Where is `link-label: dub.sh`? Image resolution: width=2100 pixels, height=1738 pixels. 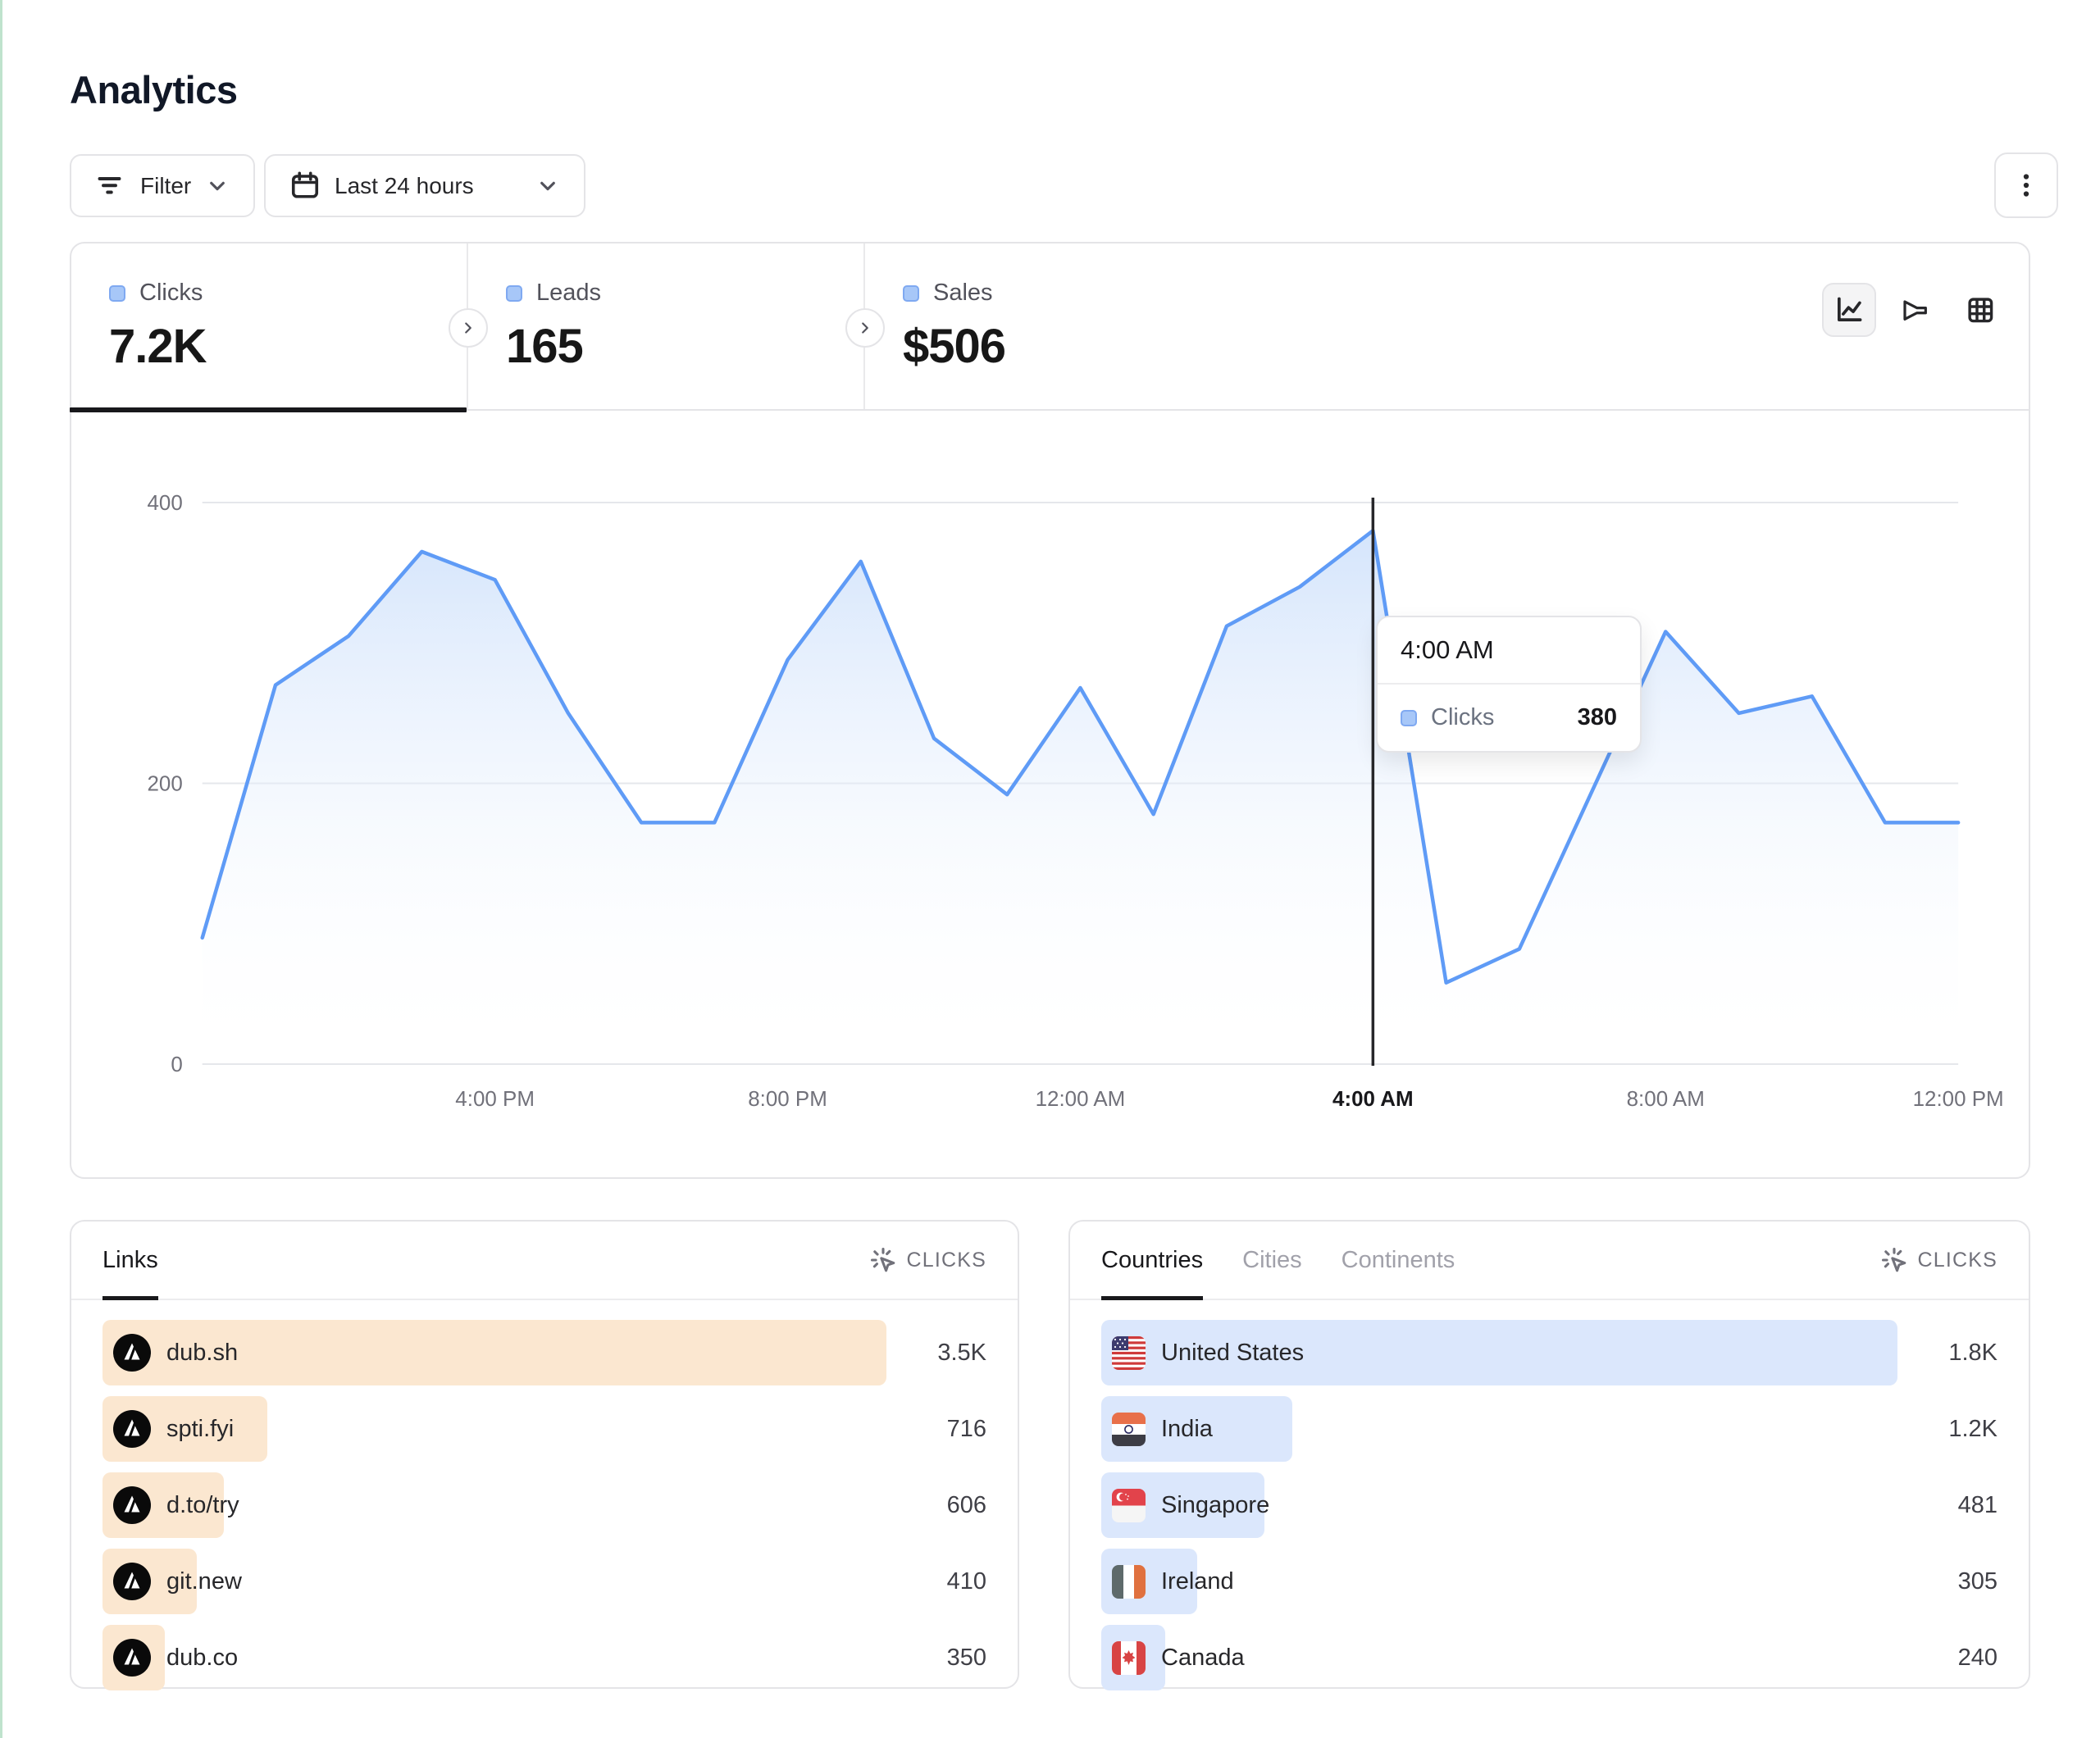 link-label: dub.sh is located at coordinates (202, 1352).